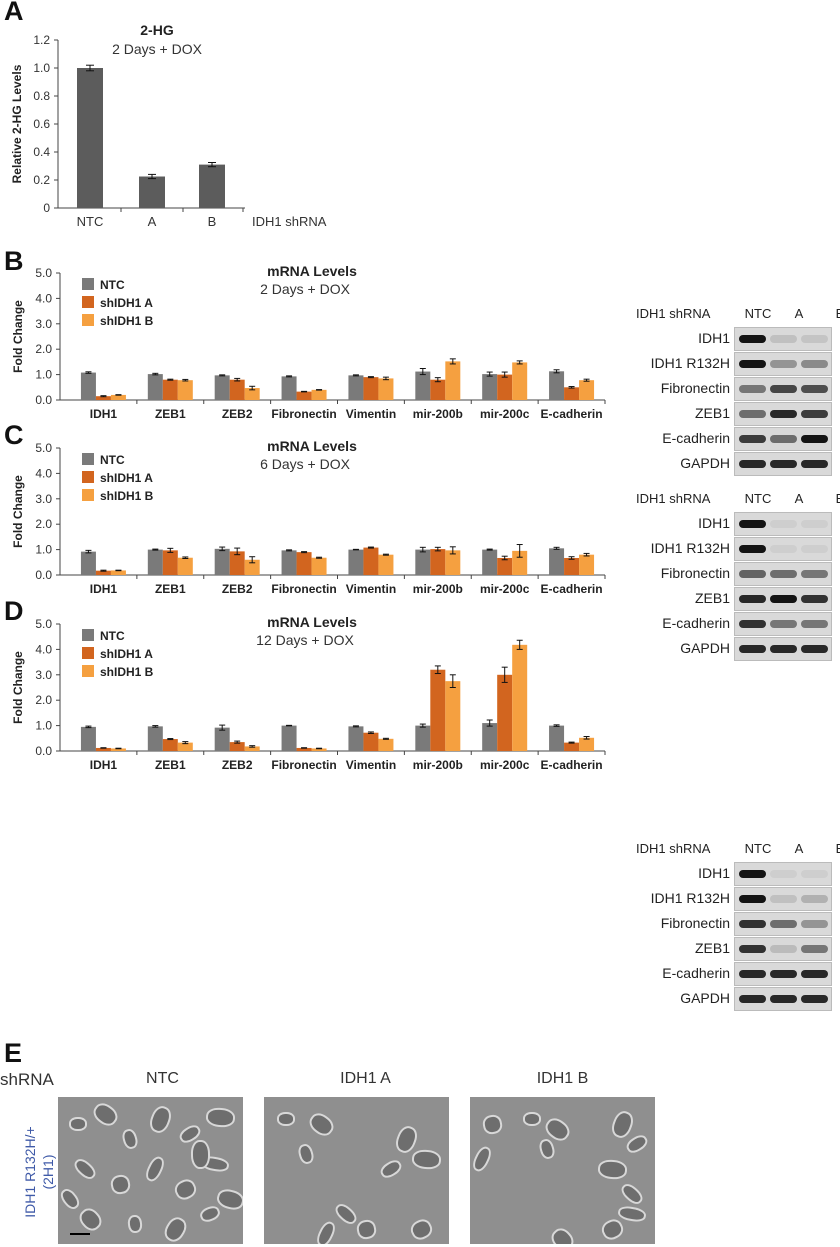 The width and height of the screenshot is (840, 1247). Describe the element at coordinates (304, 563) in the screenshot. I see `bar-shidh1-a-fibronectin` at that location.